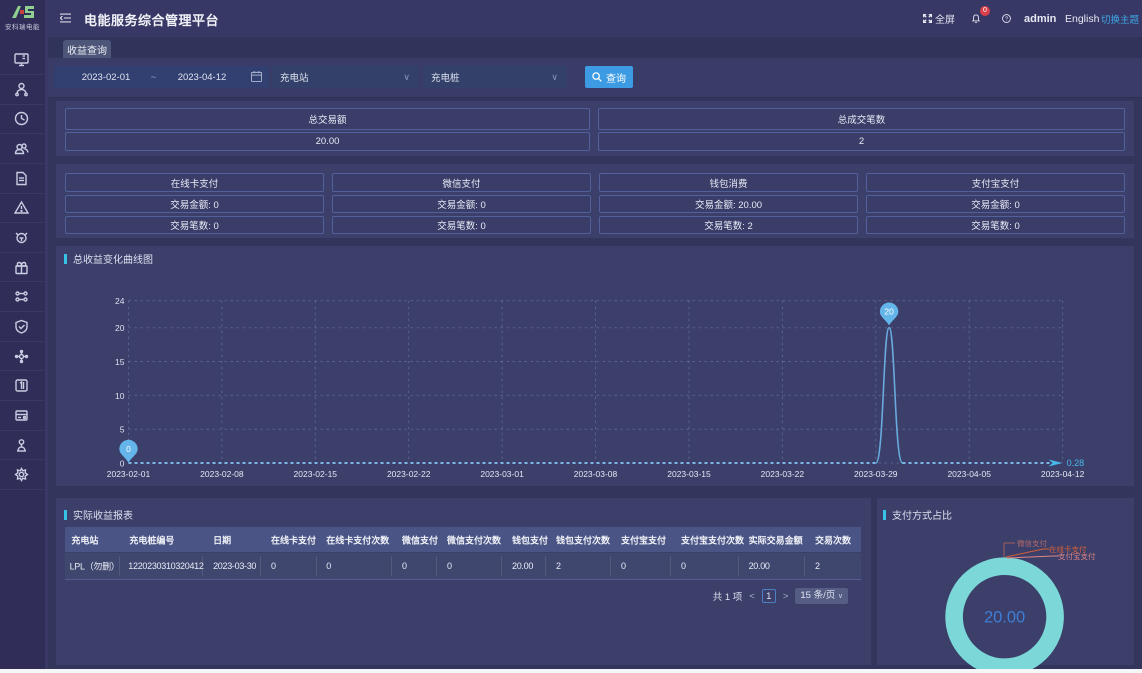  I want to click on svg-text: 2023-02-15, so click(316, 474).